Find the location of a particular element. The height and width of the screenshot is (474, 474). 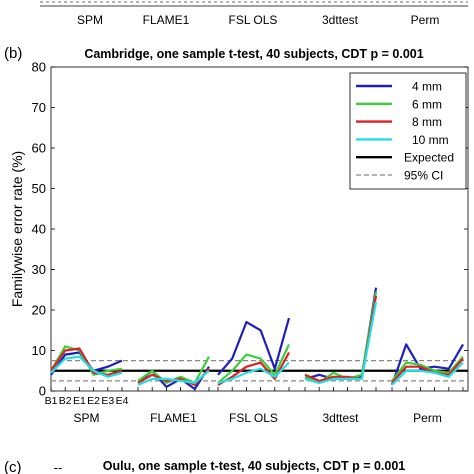

x-tick-label: E3 is located at coordinates (107, 401).